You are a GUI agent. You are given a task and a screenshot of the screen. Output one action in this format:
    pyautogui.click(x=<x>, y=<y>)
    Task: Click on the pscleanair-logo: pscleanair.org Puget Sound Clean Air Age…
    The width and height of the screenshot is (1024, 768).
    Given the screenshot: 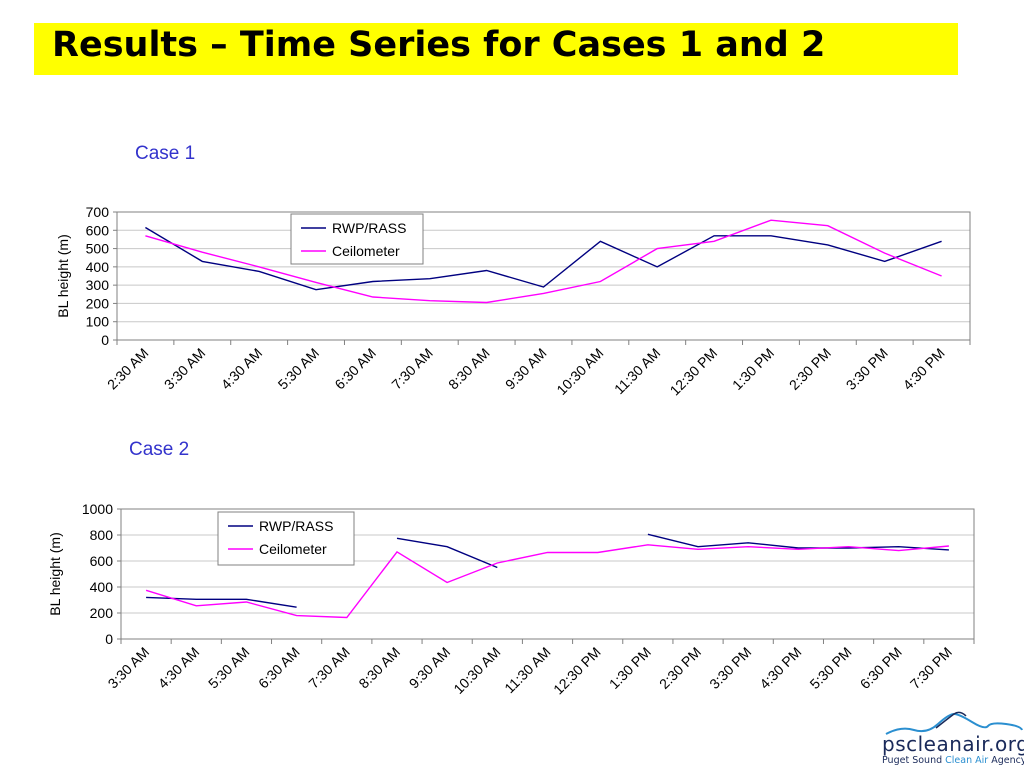 What is the action you would take?
    pyautogui.click(x=950, y=737)
    